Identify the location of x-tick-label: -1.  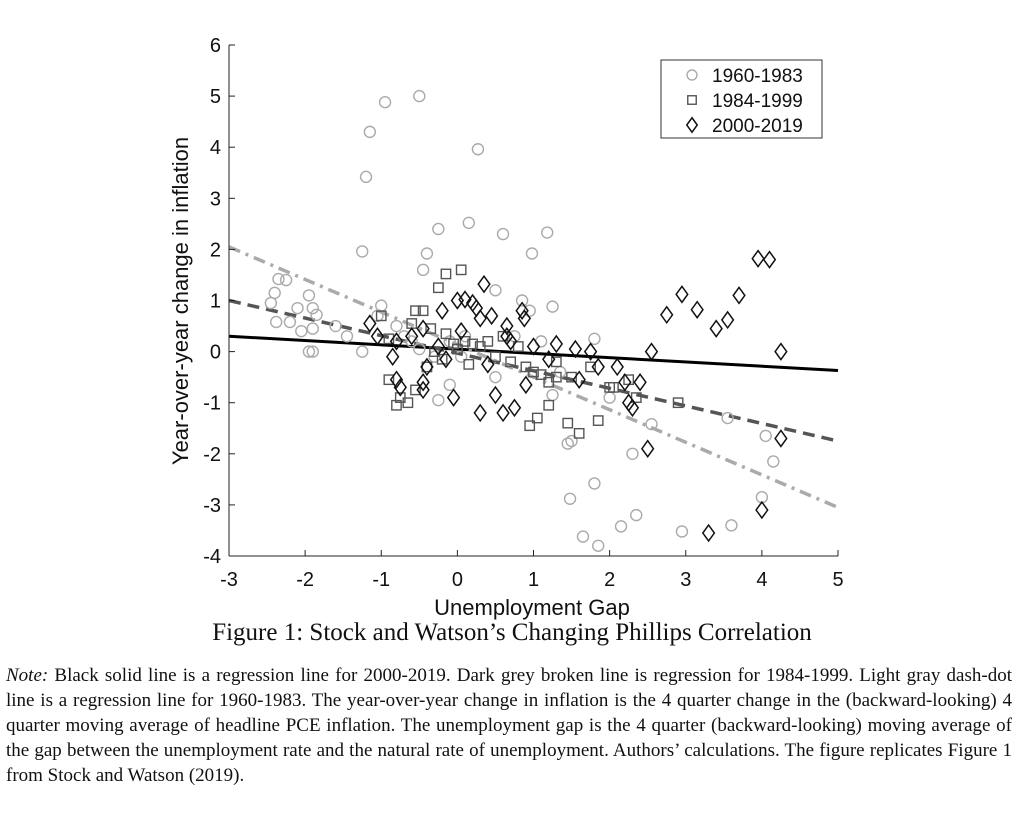
(381, 580).